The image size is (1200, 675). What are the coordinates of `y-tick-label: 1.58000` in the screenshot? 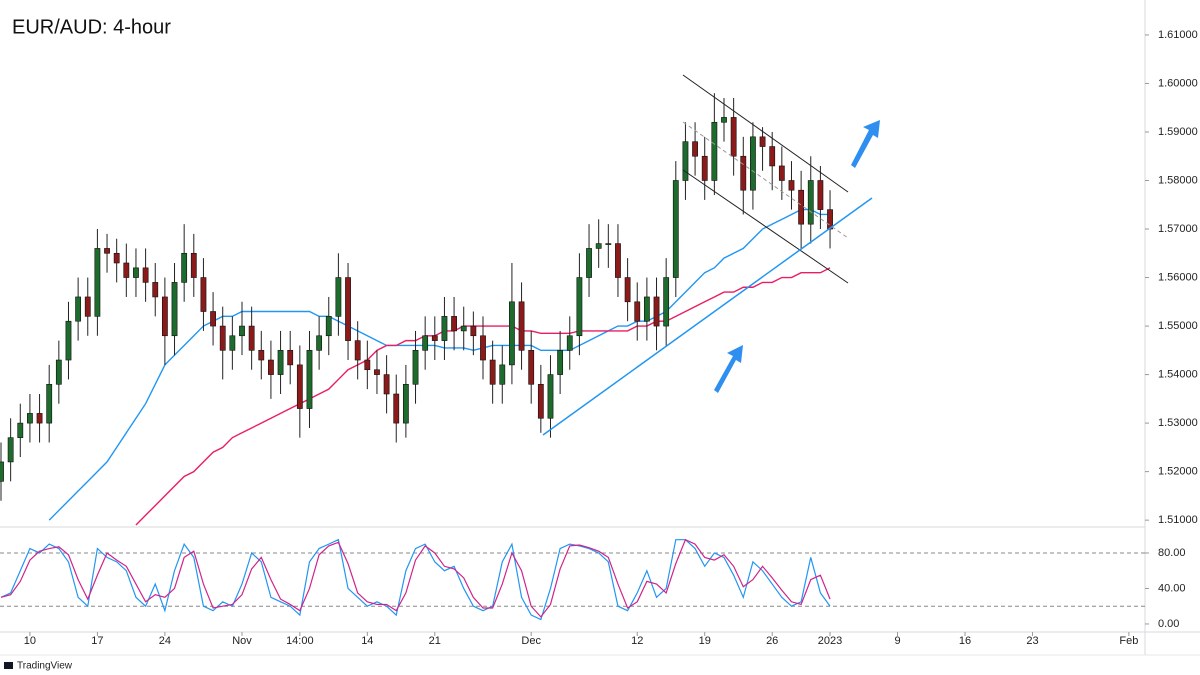 It's located at (1178, 180).